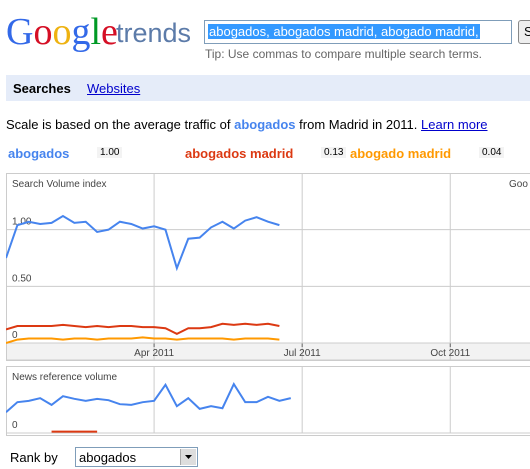 This screenshot has height=469, width=530. Describe the element at coordinates (114, 88) in the screenshot. I see `tab-link: Websites` at that location.